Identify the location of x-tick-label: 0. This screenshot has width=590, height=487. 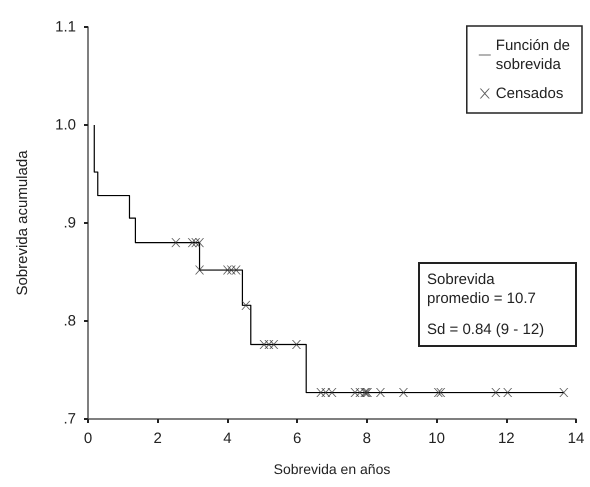
(88, 438).